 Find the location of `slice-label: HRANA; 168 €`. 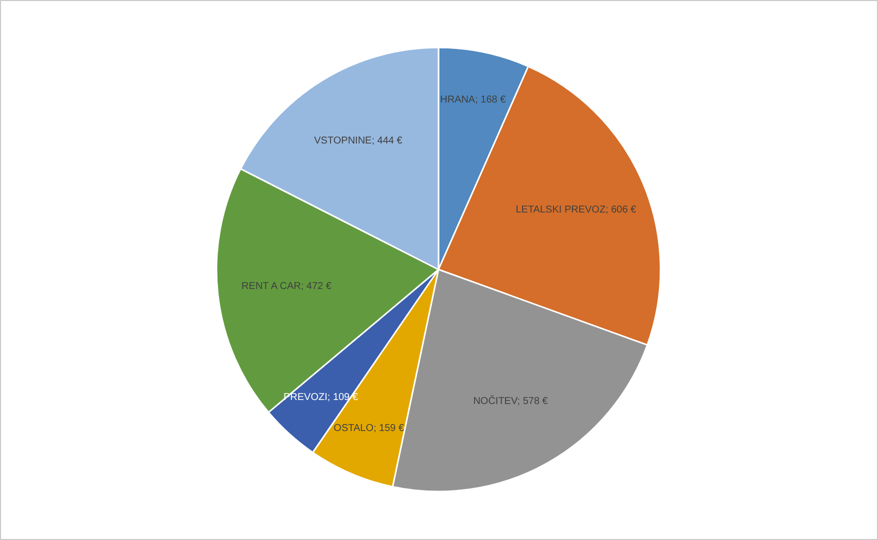

slice-label: HRANA; 168 € is located at coordinates (473, 100).